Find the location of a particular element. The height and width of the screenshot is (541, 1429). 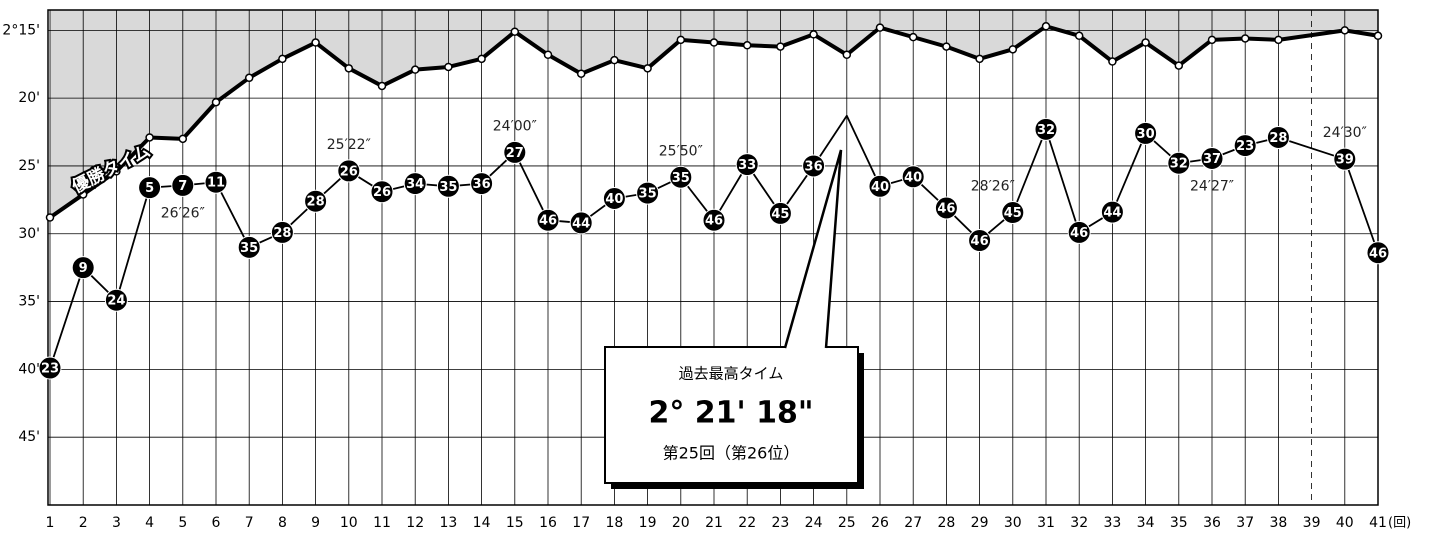

y-tick-label: 20' is located at coordinates (29, 98).